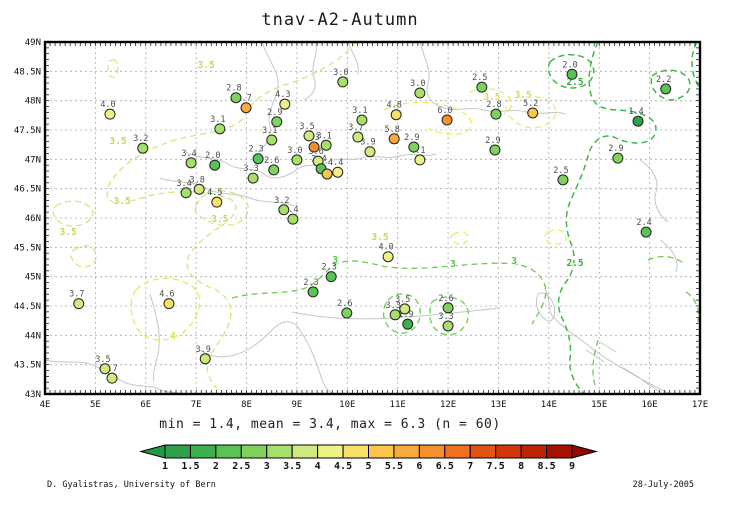  Describe the element at coordinates (243, 99) in the screenshot. I see `data-point-label: 5.7` at that location.